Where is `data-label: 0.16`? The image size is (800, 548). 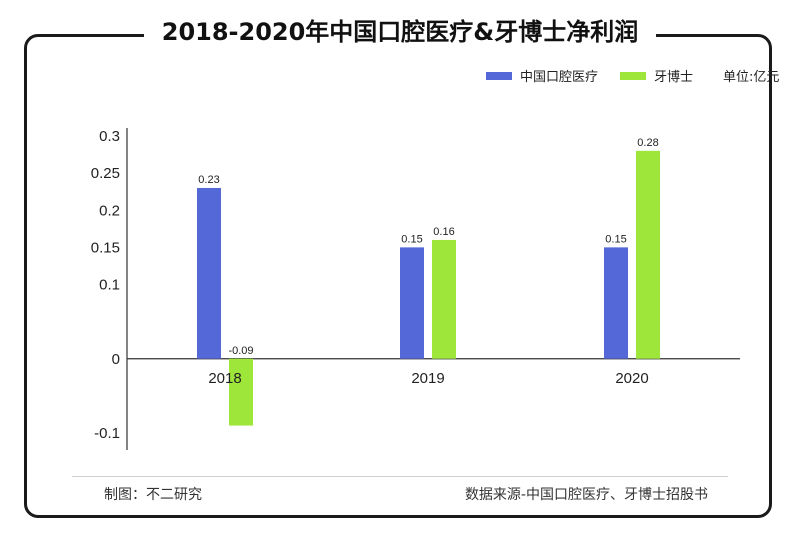 data-label: 0.16 is located at coordinates (443, 232).